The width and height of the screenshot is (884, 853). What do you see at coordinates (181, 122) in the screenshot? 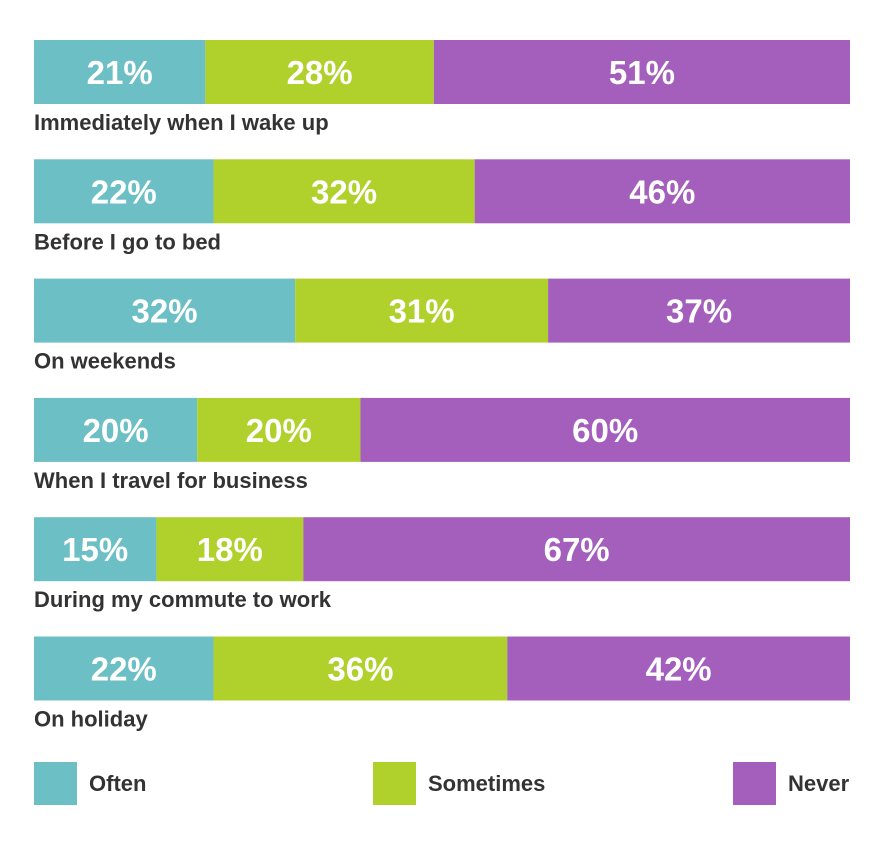
I see `category-label: Immediately when I wake up` at bounding box center [181, 122].